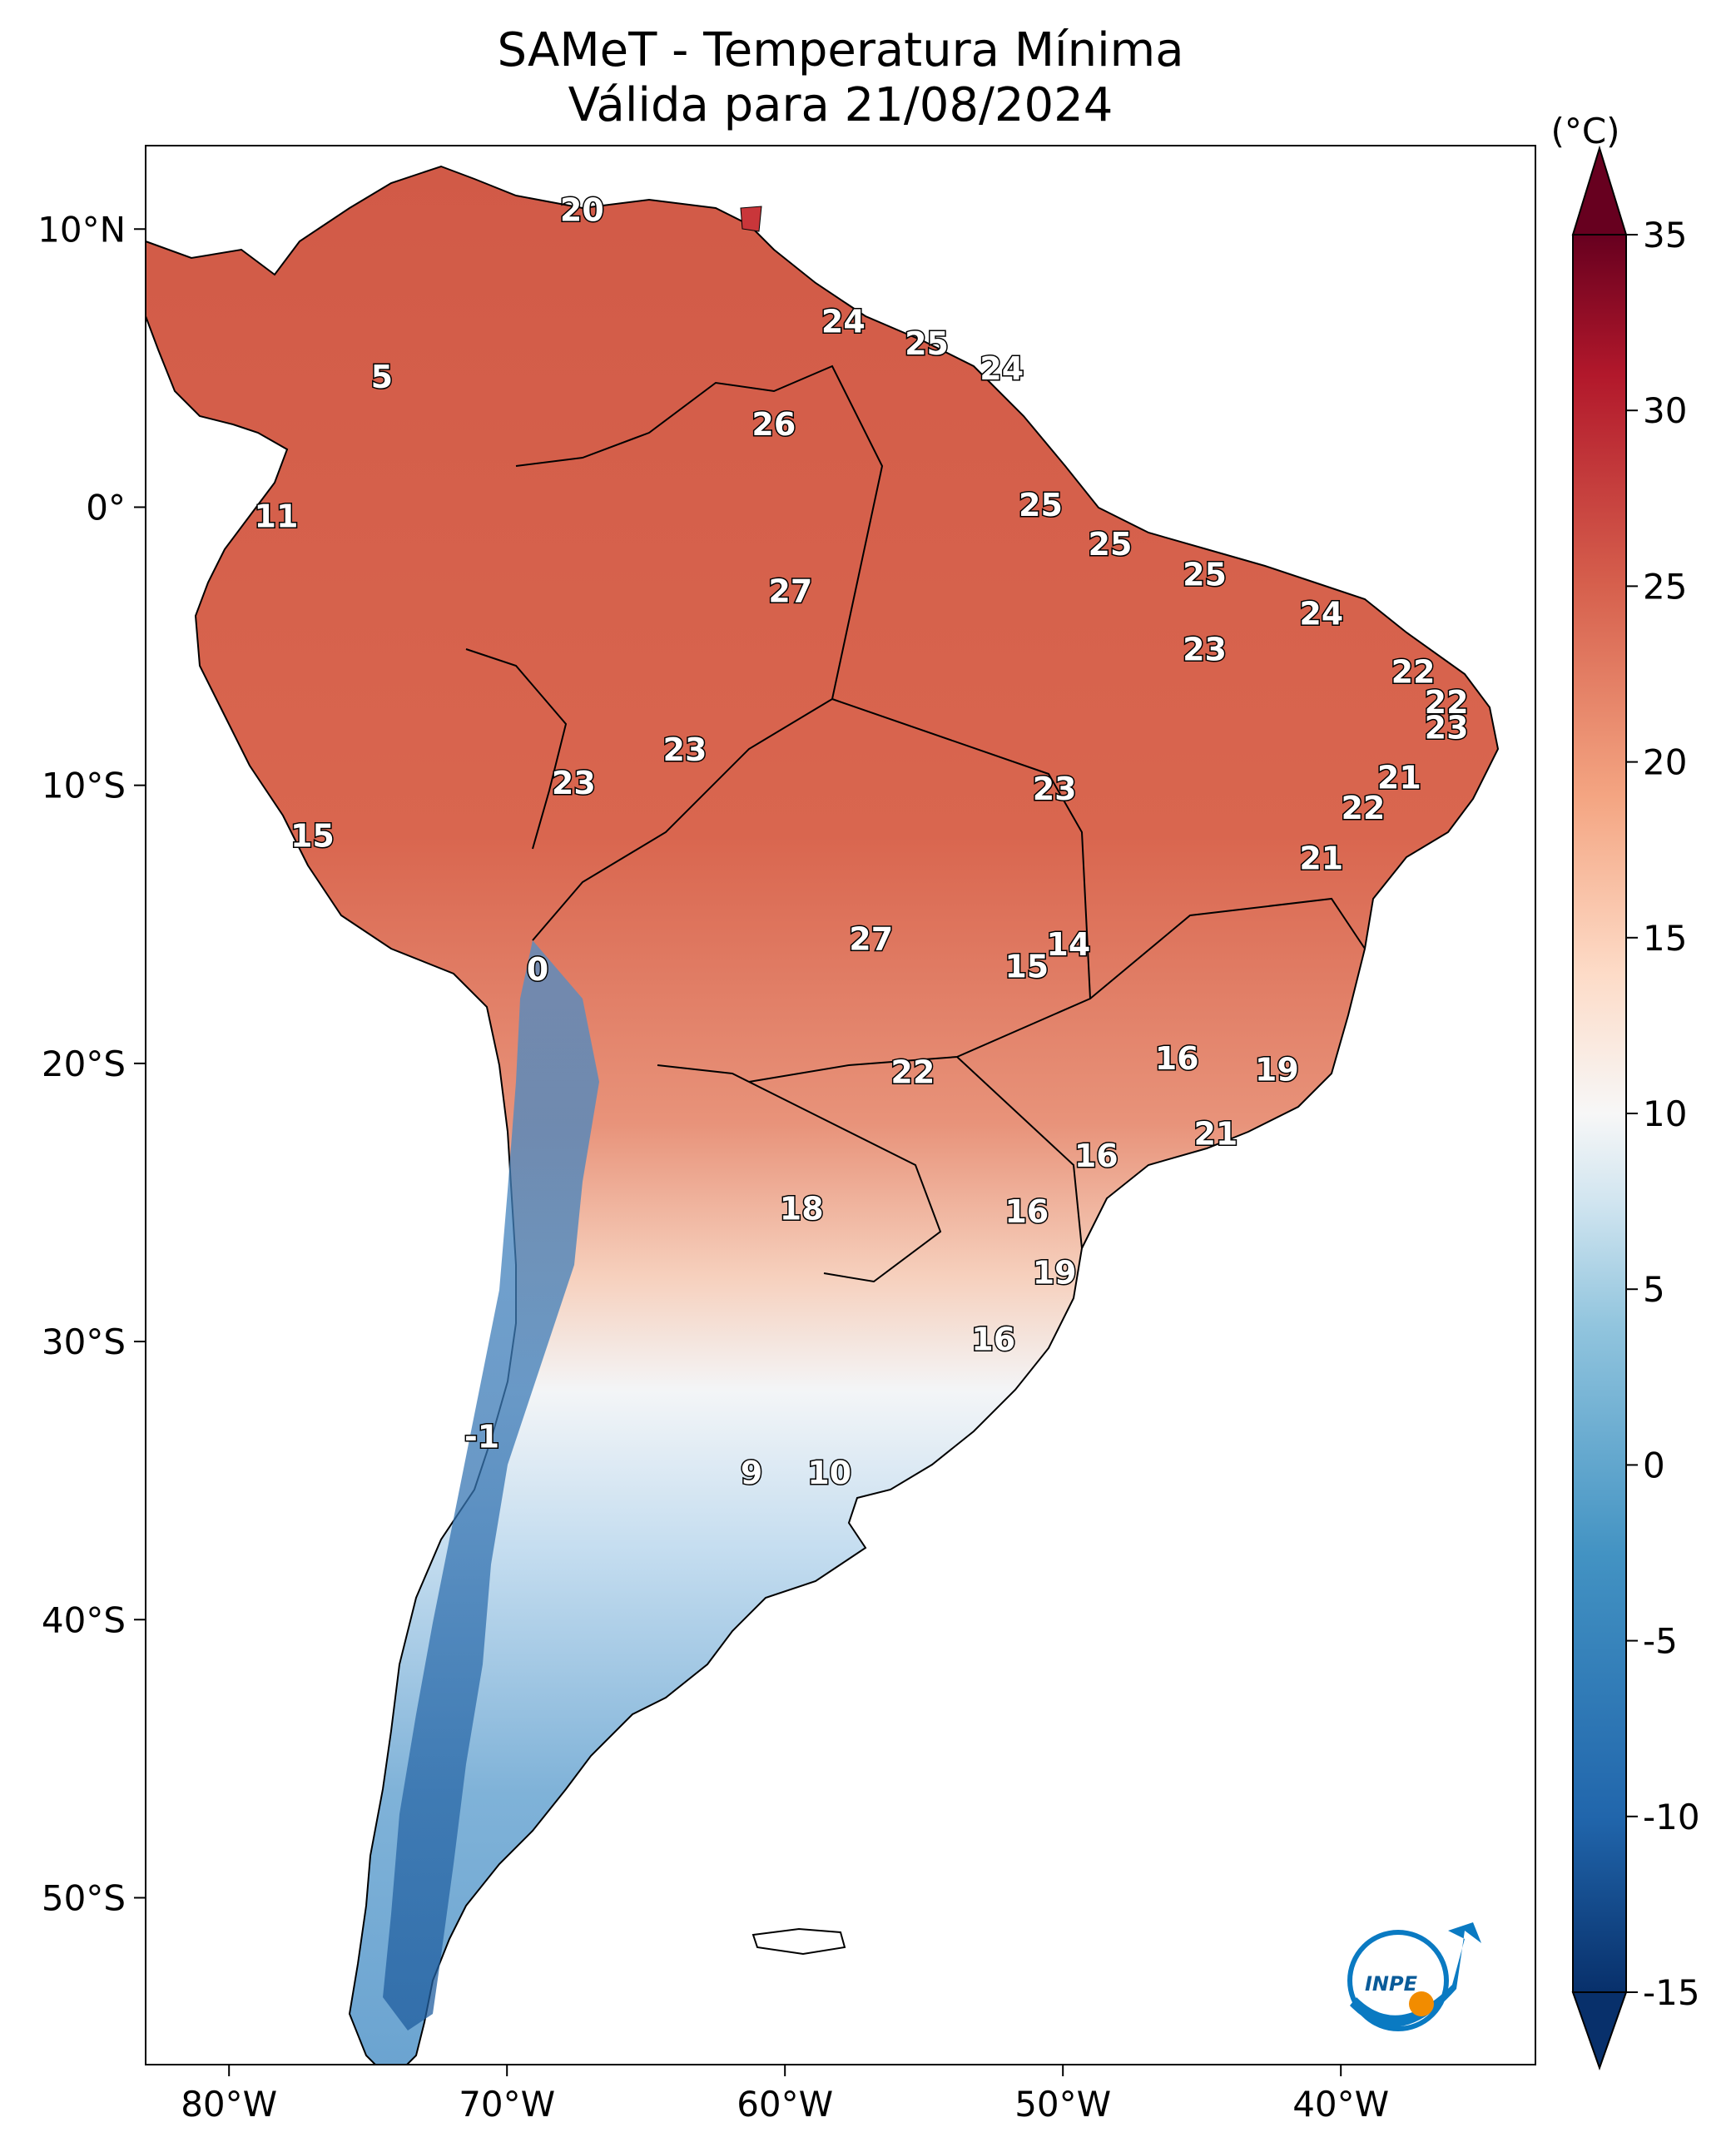 The height and width of the screenshot is (2152, 1736). I want to click on logo-text: INPE, so click(1391, 1984).